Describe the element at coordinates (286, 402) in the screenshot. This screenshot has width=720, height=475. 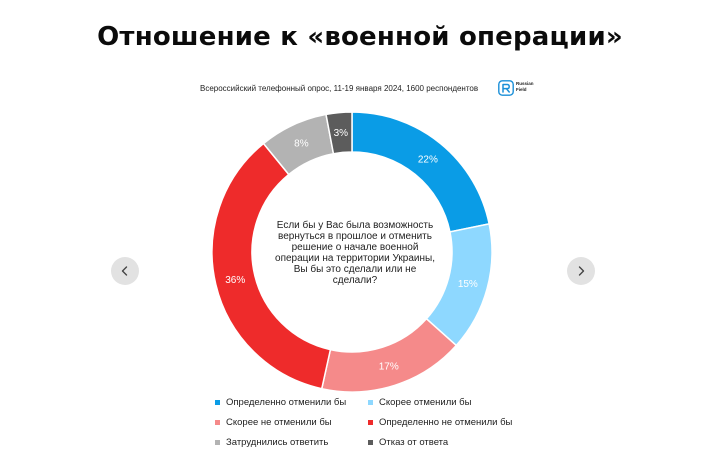
I see `legend-label: Определенно отменили бы` at that location.